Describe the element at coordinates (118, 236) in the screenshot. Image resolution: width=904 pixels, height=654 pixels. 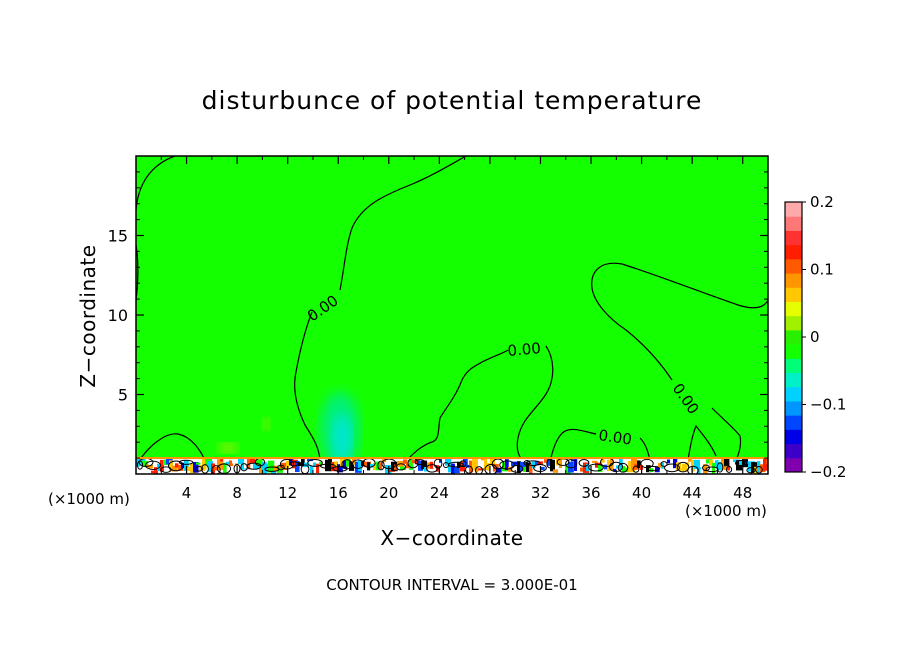
I see `y-tick-label: 15` at that location.